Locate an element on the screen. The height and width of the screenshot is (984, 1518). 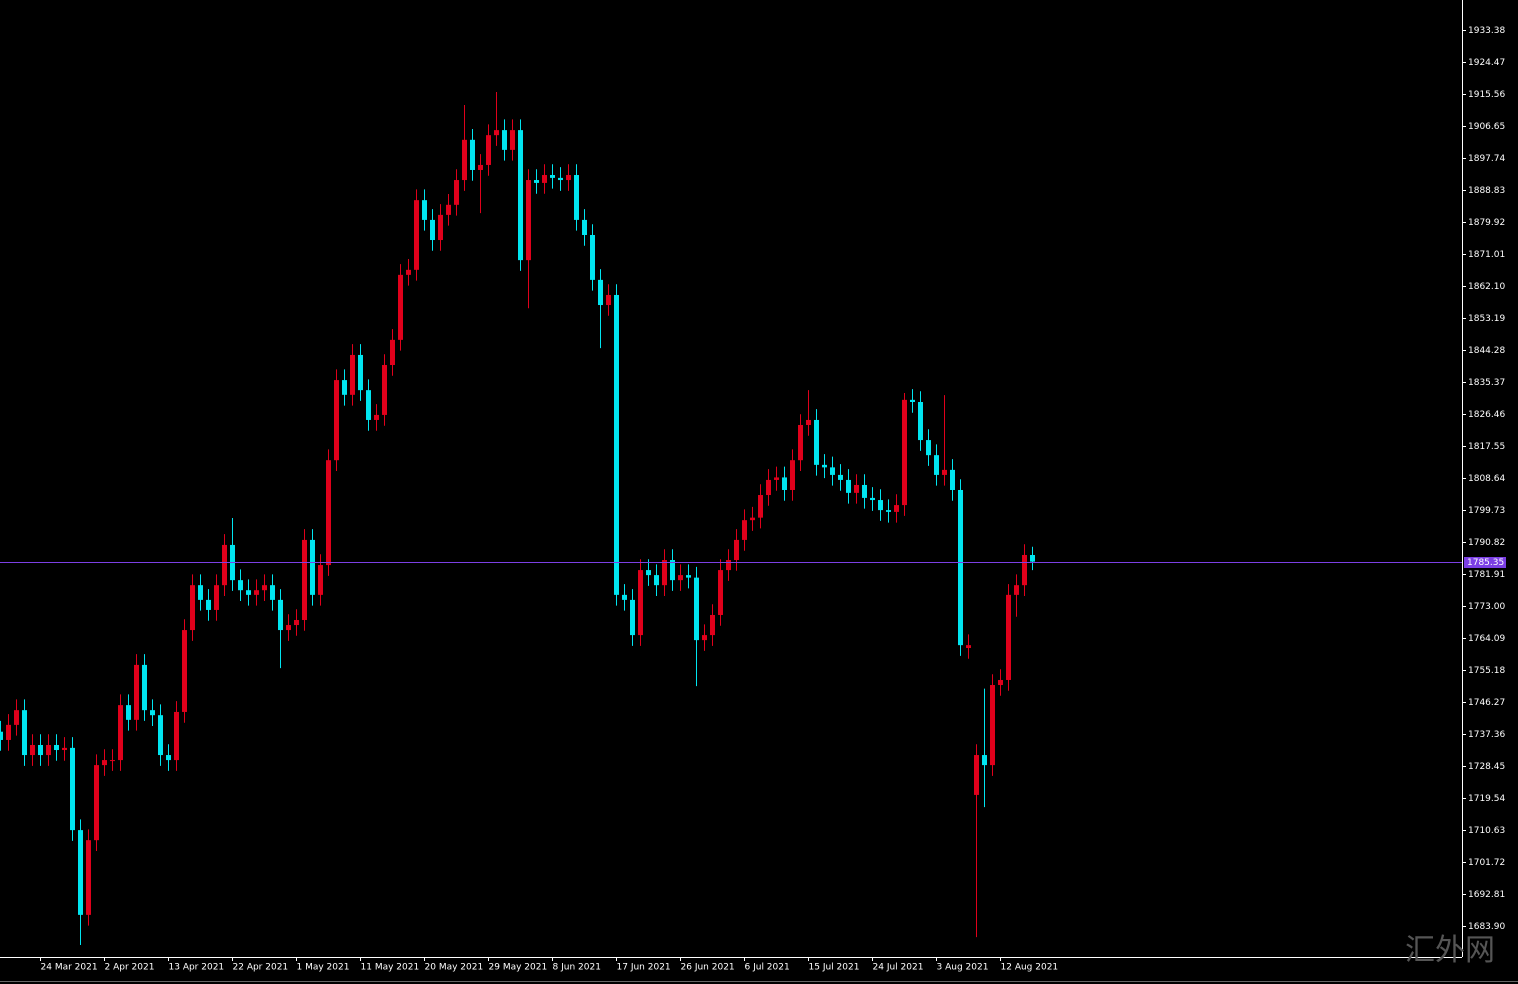
y-tick-label: 1764.09 is located at coordinates (1486, 639).